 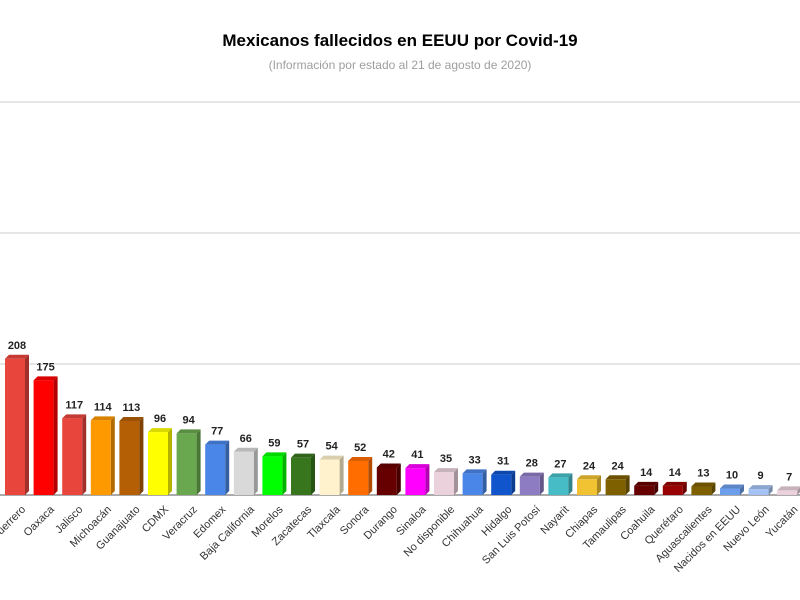 I want to click on data-label: 114, so click(x=103, y=407).